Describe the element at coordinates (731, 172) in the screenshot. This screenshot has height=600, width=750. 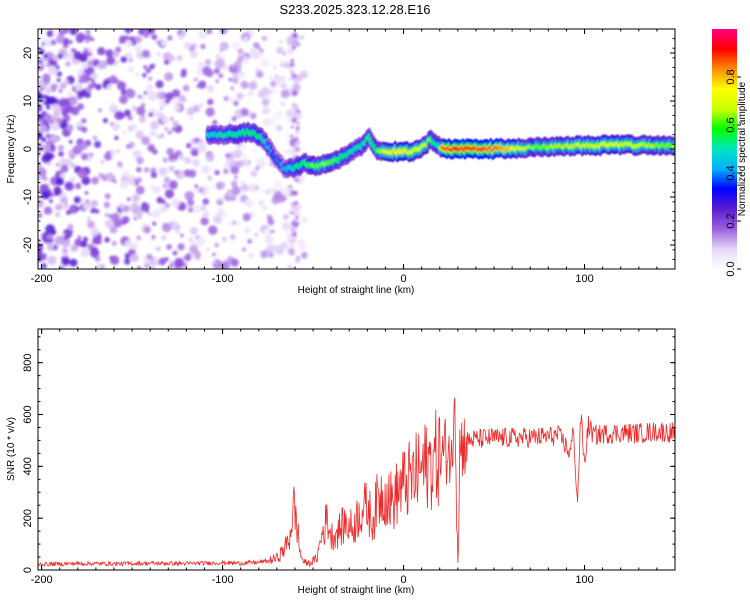
I see `colorbar-tick-label: 0.4` at that location.